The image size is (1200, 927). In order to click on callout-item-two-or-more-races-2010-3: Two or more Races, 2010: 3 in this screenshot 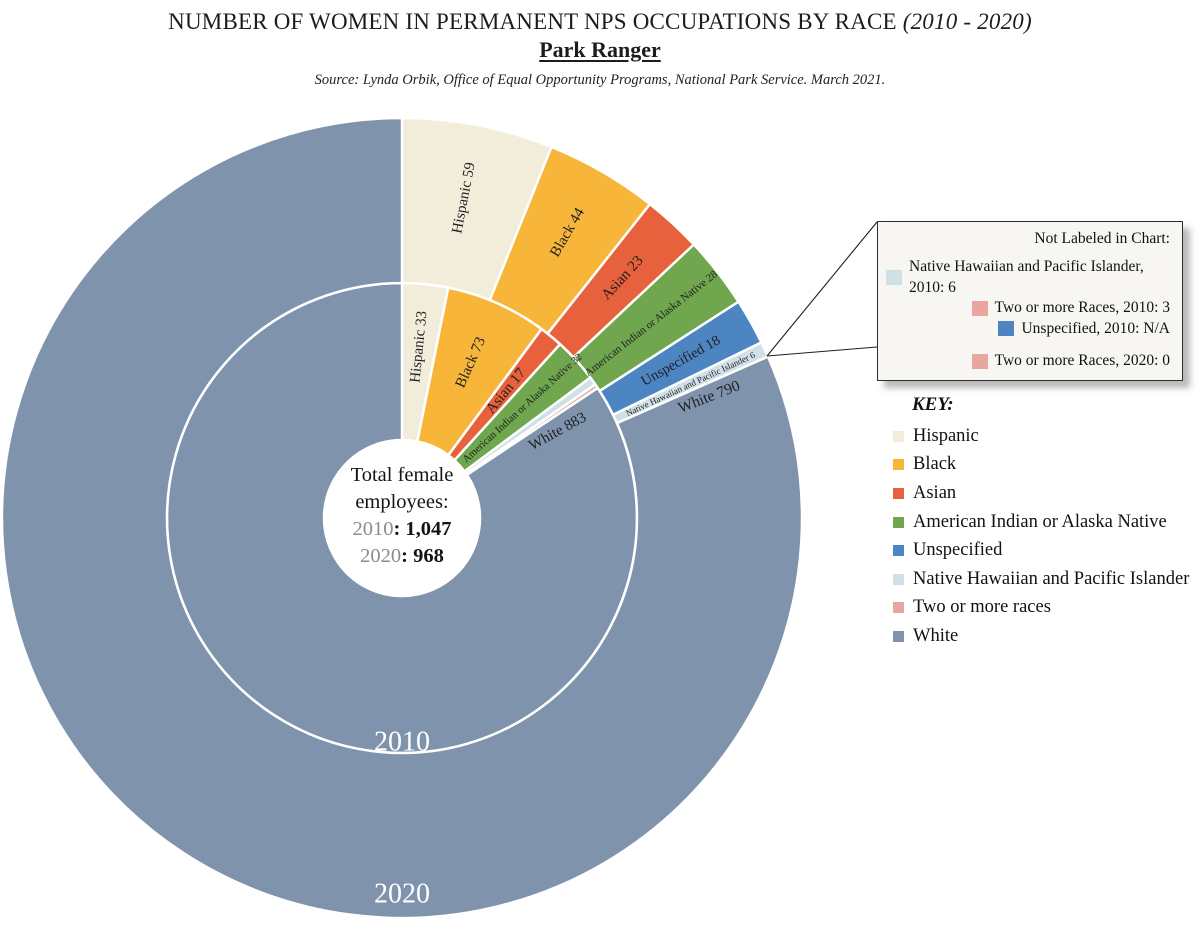, I will do `click(1028, 308)`.